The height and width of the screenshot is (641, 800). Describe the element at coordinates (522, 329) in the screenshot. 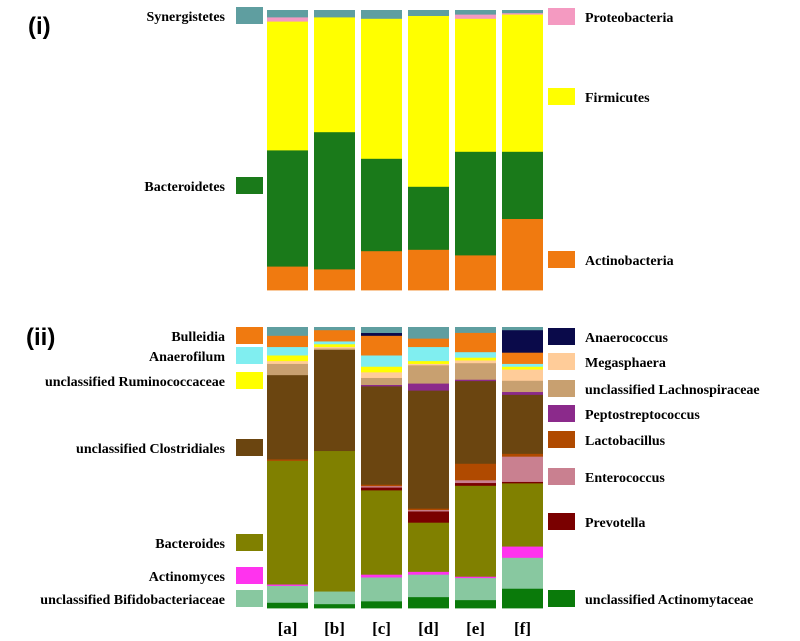

I see `segment-other-f` at that location.